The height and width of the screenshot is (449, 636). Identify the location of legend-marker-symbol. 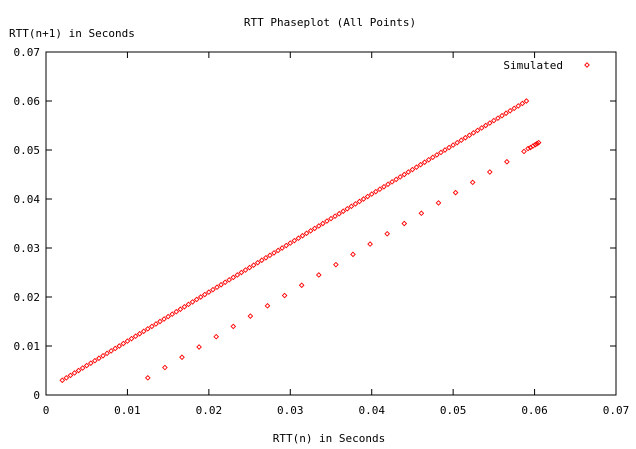
(587, 65).